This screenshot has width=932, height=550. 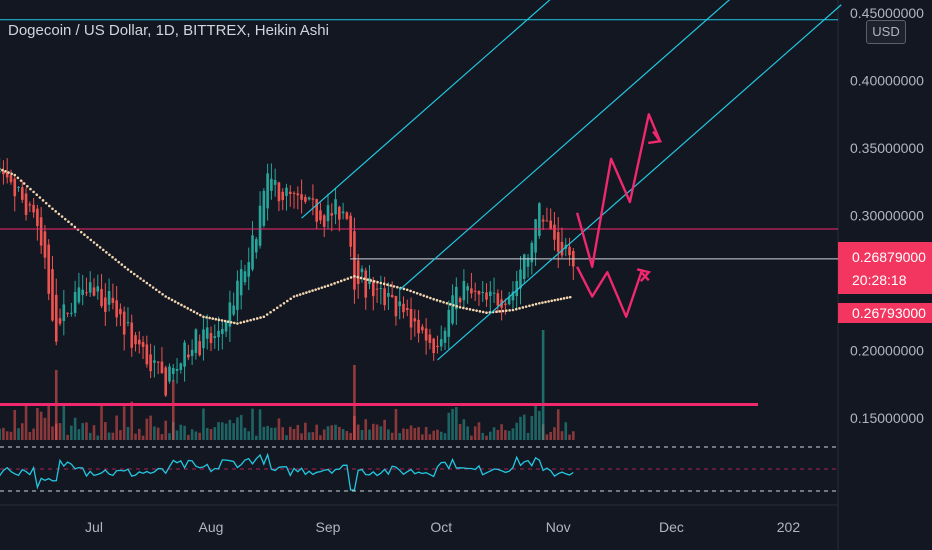 What do you see at coordinates (887, 13) in the screenshot?
I see `price-tick-label: 0.45000000` at bounding box center [887, 13].